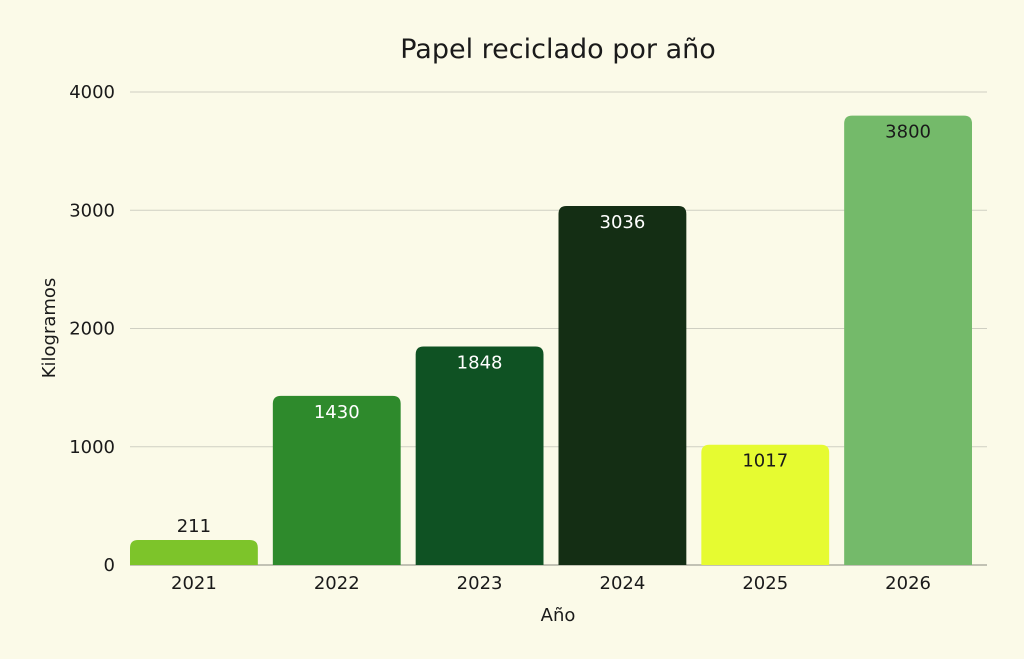 This screenshot has width=1024, height=659. I want to click on bar-value-label: 1430, so click(337, 412).